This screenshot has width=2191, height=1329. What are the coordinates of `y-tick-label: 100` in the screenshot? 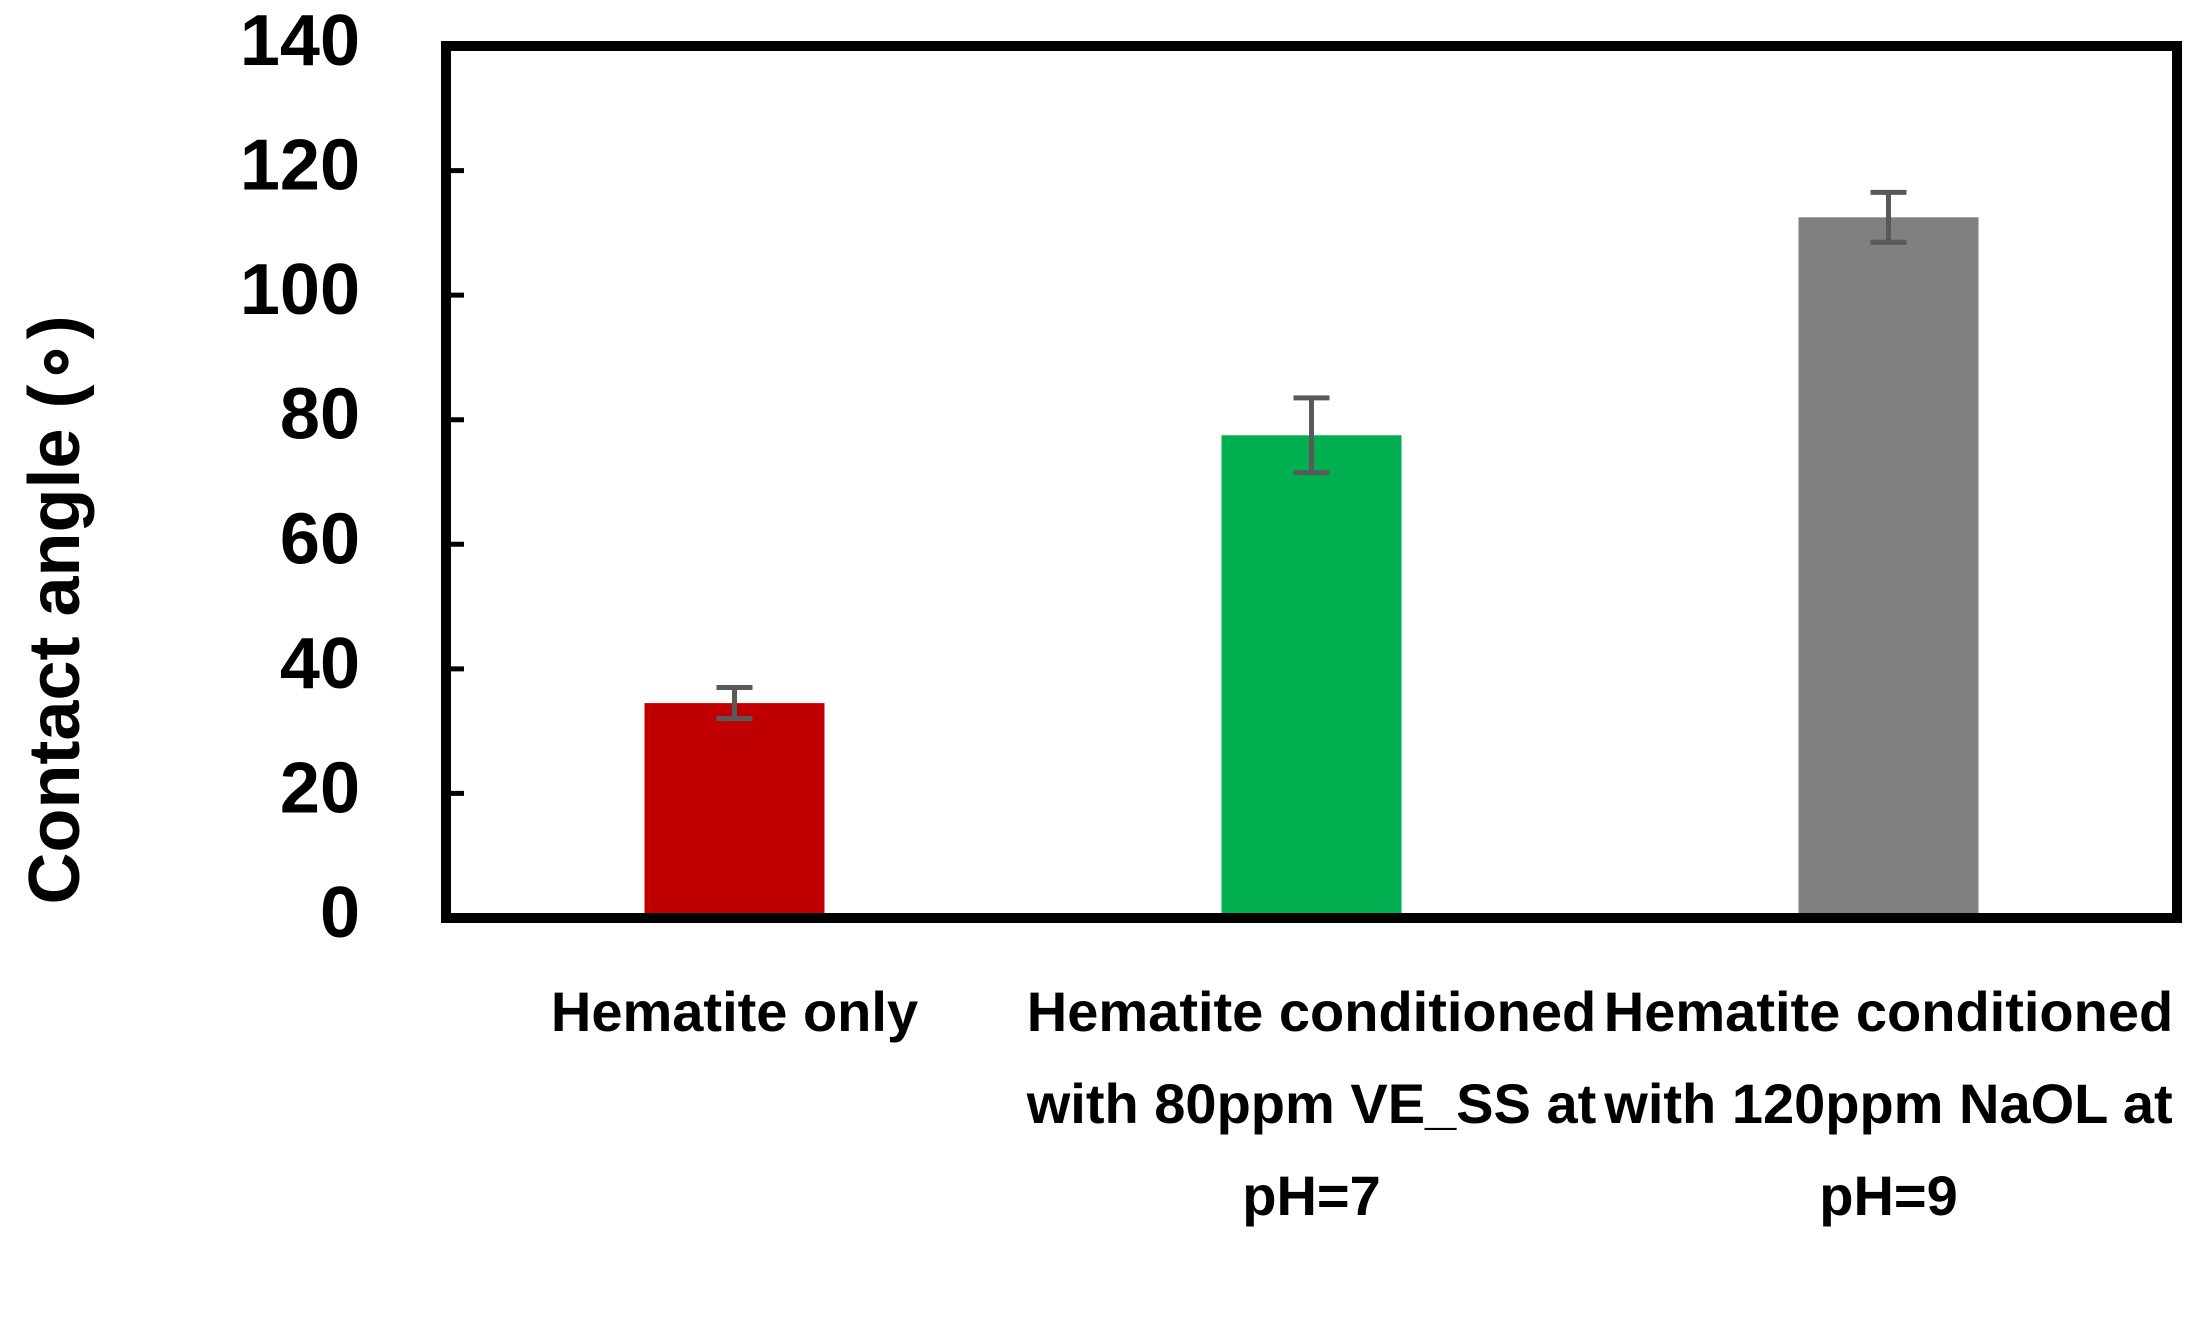 It's located at (300, 290).